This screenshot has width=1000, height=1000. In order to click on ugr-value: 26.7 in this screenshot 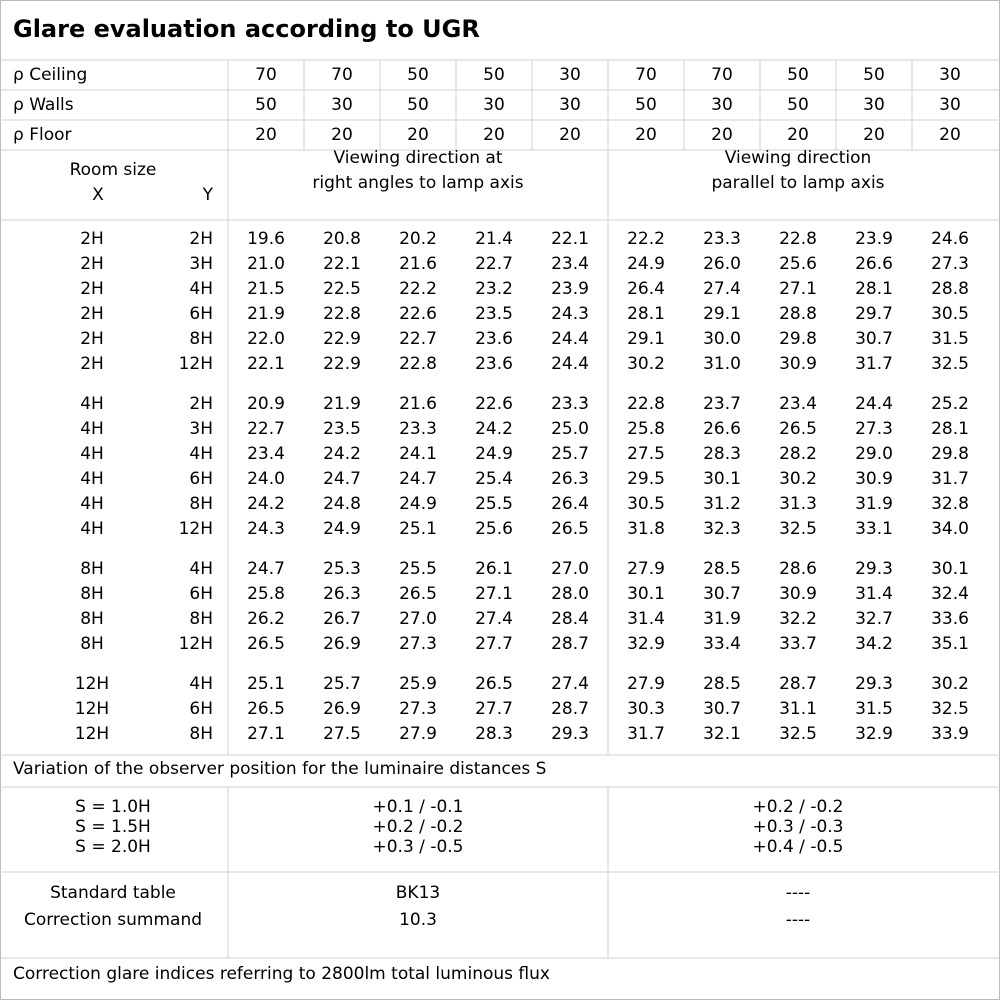, I will do `click(342, 619)`.